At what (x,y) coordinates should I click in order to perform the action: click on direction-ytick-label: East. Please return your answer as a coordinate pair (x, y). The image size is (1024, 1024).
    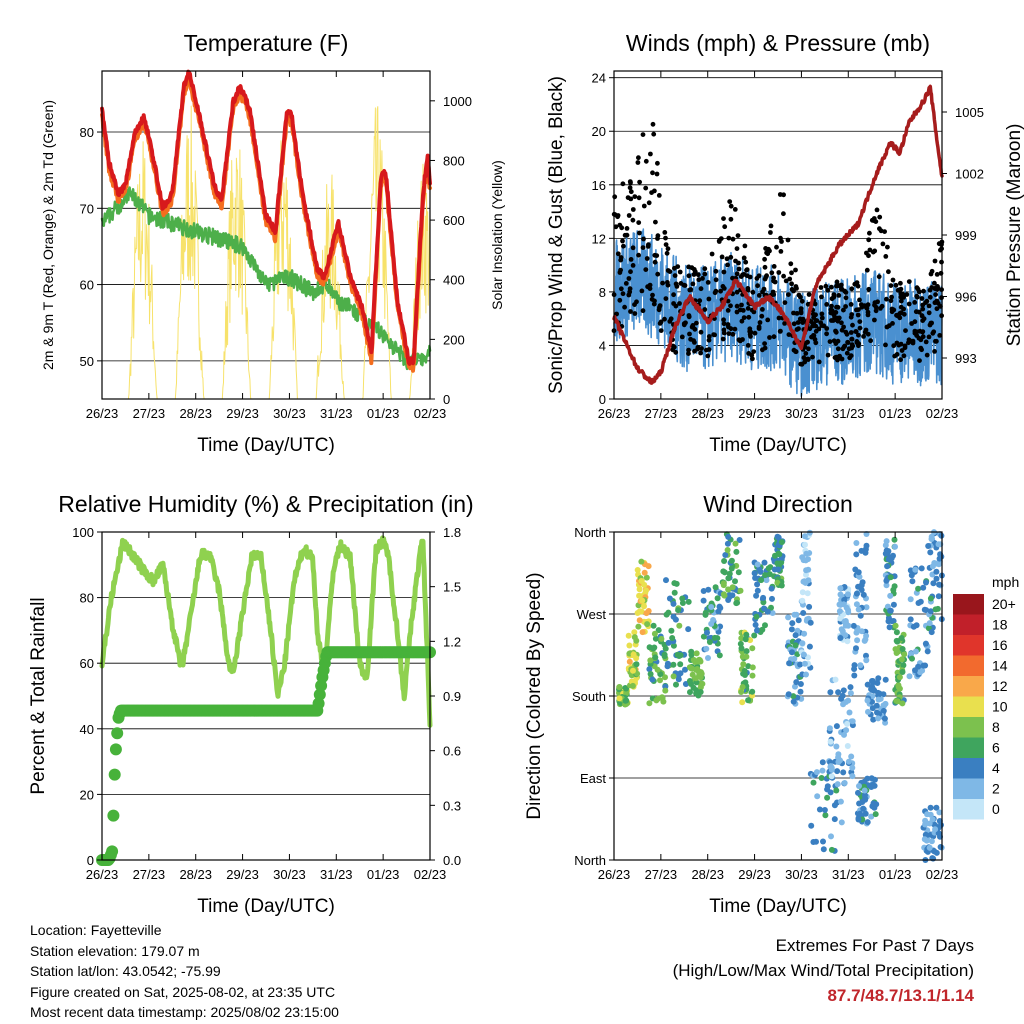
    Looking at the image, I should click on (593, 778).